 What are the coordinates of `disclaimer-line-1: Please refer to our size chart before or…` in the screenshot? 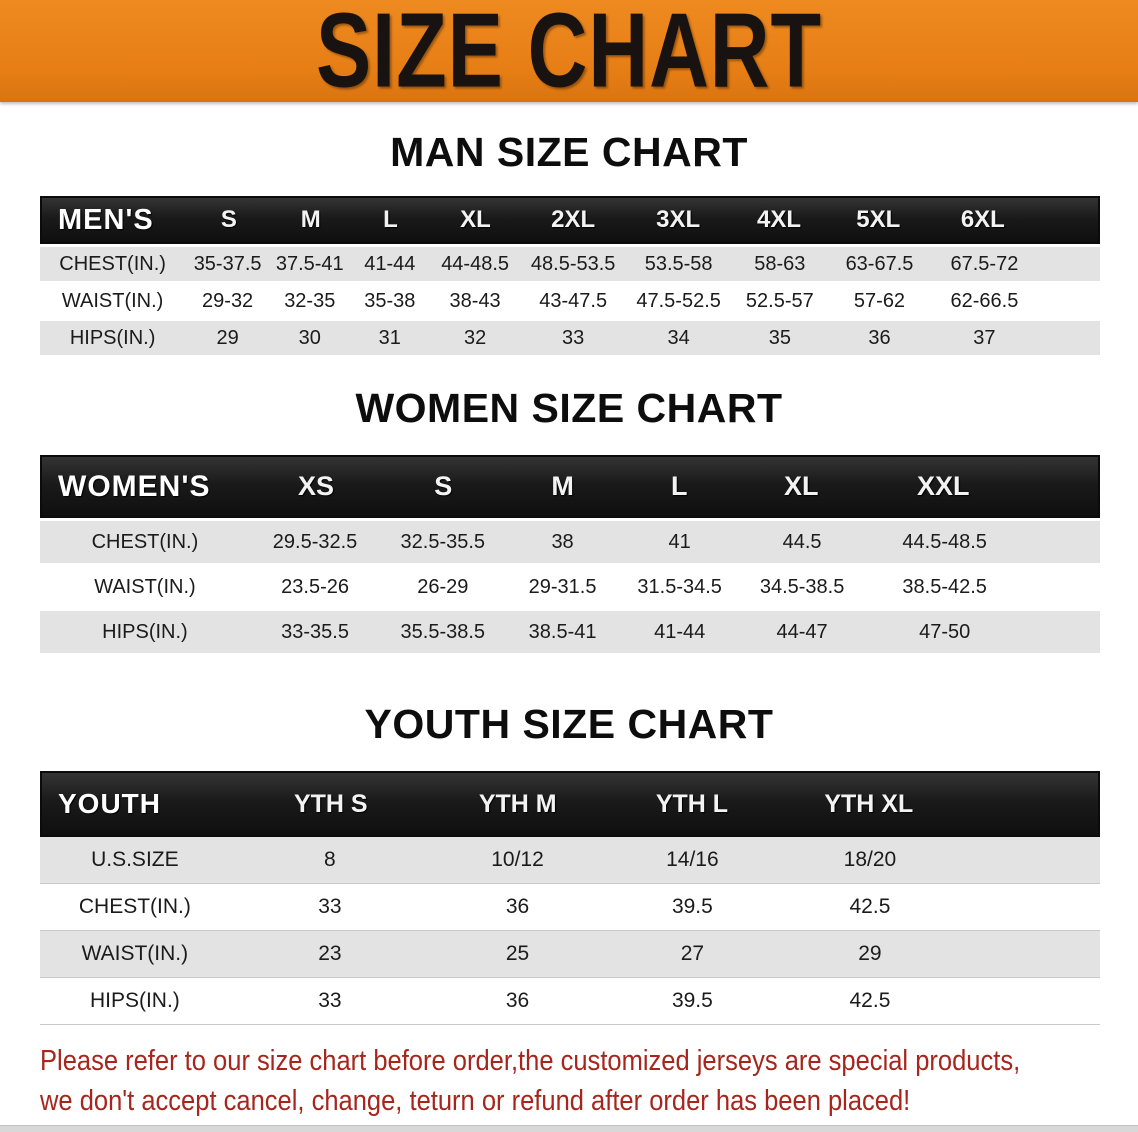 It's located at (530, 1061).